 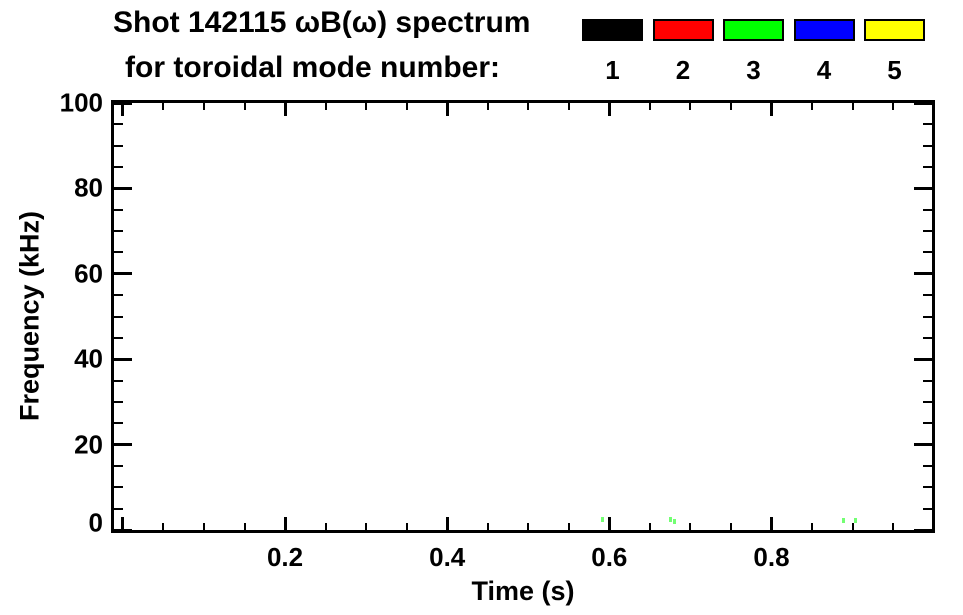 I want to click on legend-mode-label: 2, so click(x=683, y=70).